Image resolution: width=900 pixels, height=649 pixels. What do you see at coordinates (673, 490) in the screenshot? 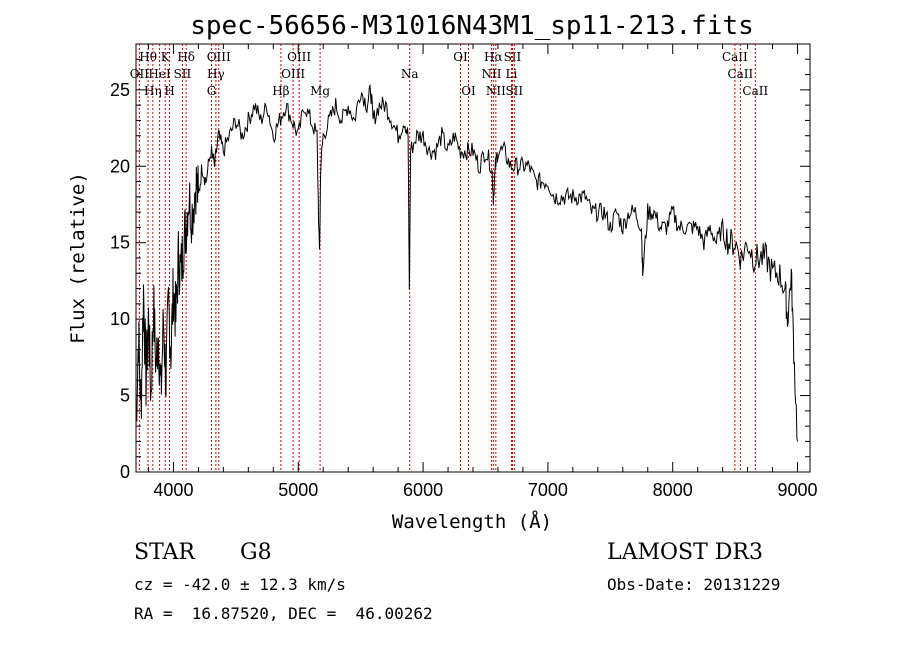
I see `x-tick-label: 8000` at bounding box center [673, 490].